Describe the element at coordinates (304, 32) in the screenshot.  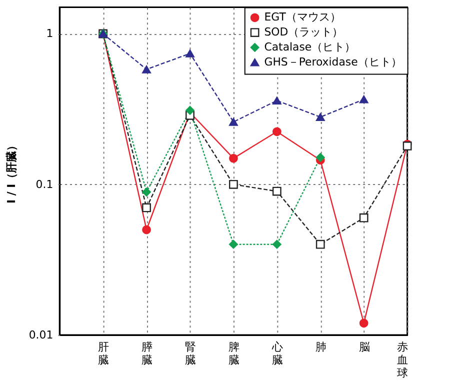
I see `legend-label: SOD（ラット）` at that location.